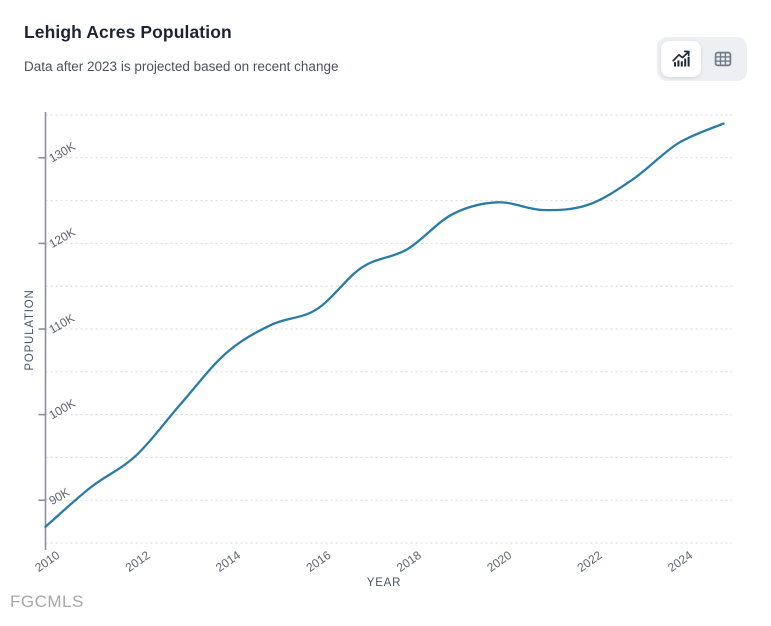 The height and width of the screenshot is (626, 771). I want to click on table-view-button, so click(723, 59).